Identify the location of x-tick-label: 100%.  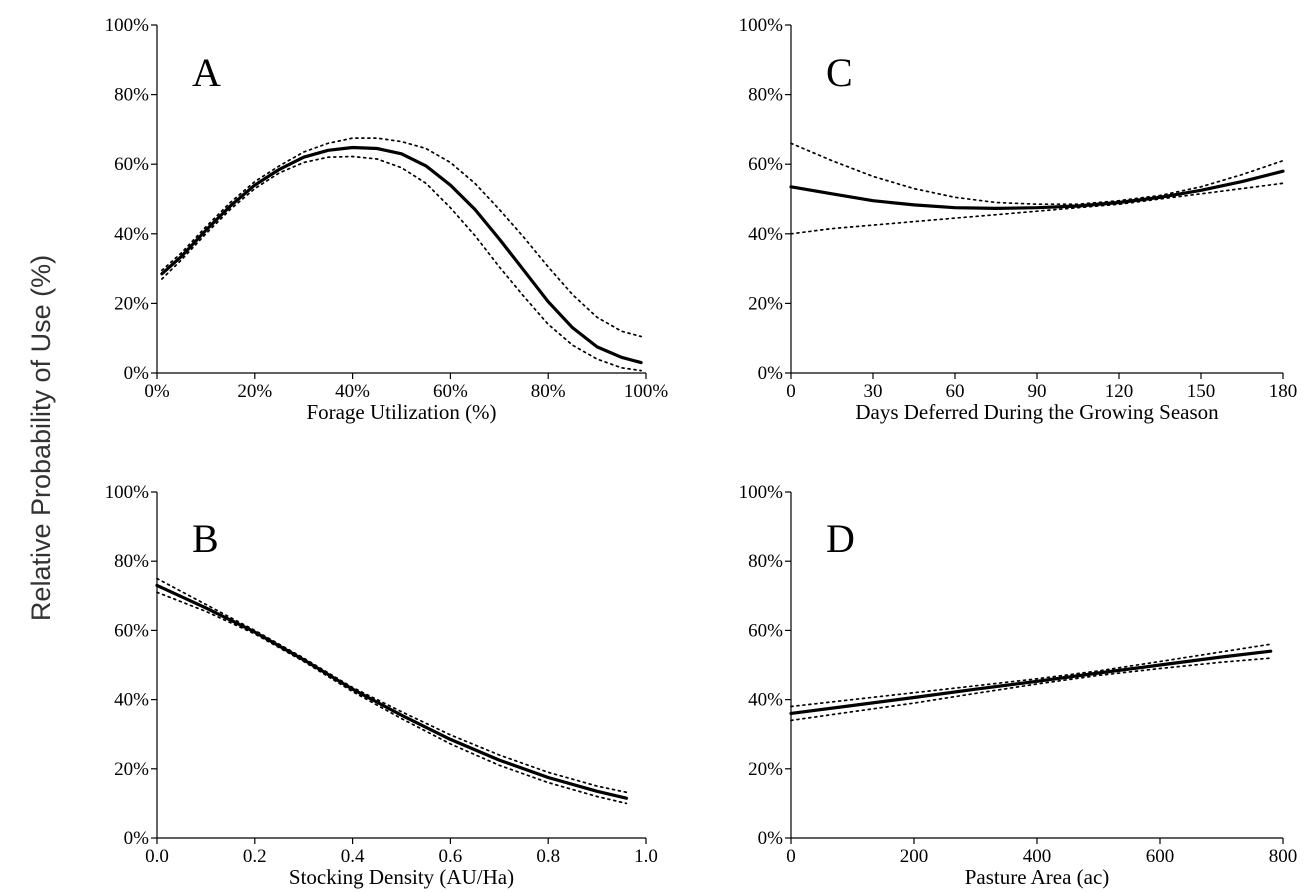
(646, 391).